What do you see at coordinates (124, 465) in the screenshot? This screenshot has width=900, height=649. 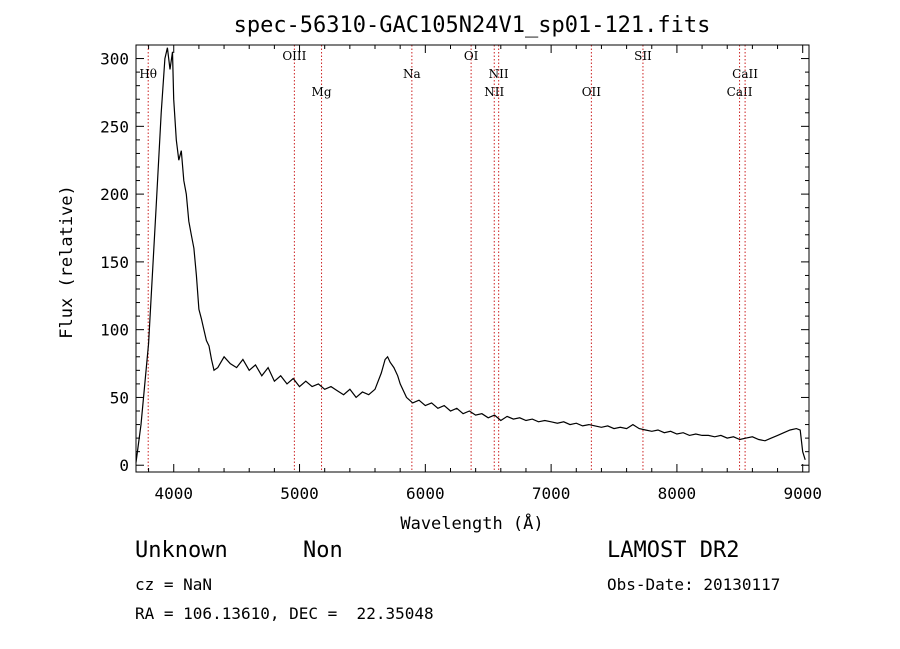 I see `y-tick-label-0: 0` at bounding box center [124, 465].